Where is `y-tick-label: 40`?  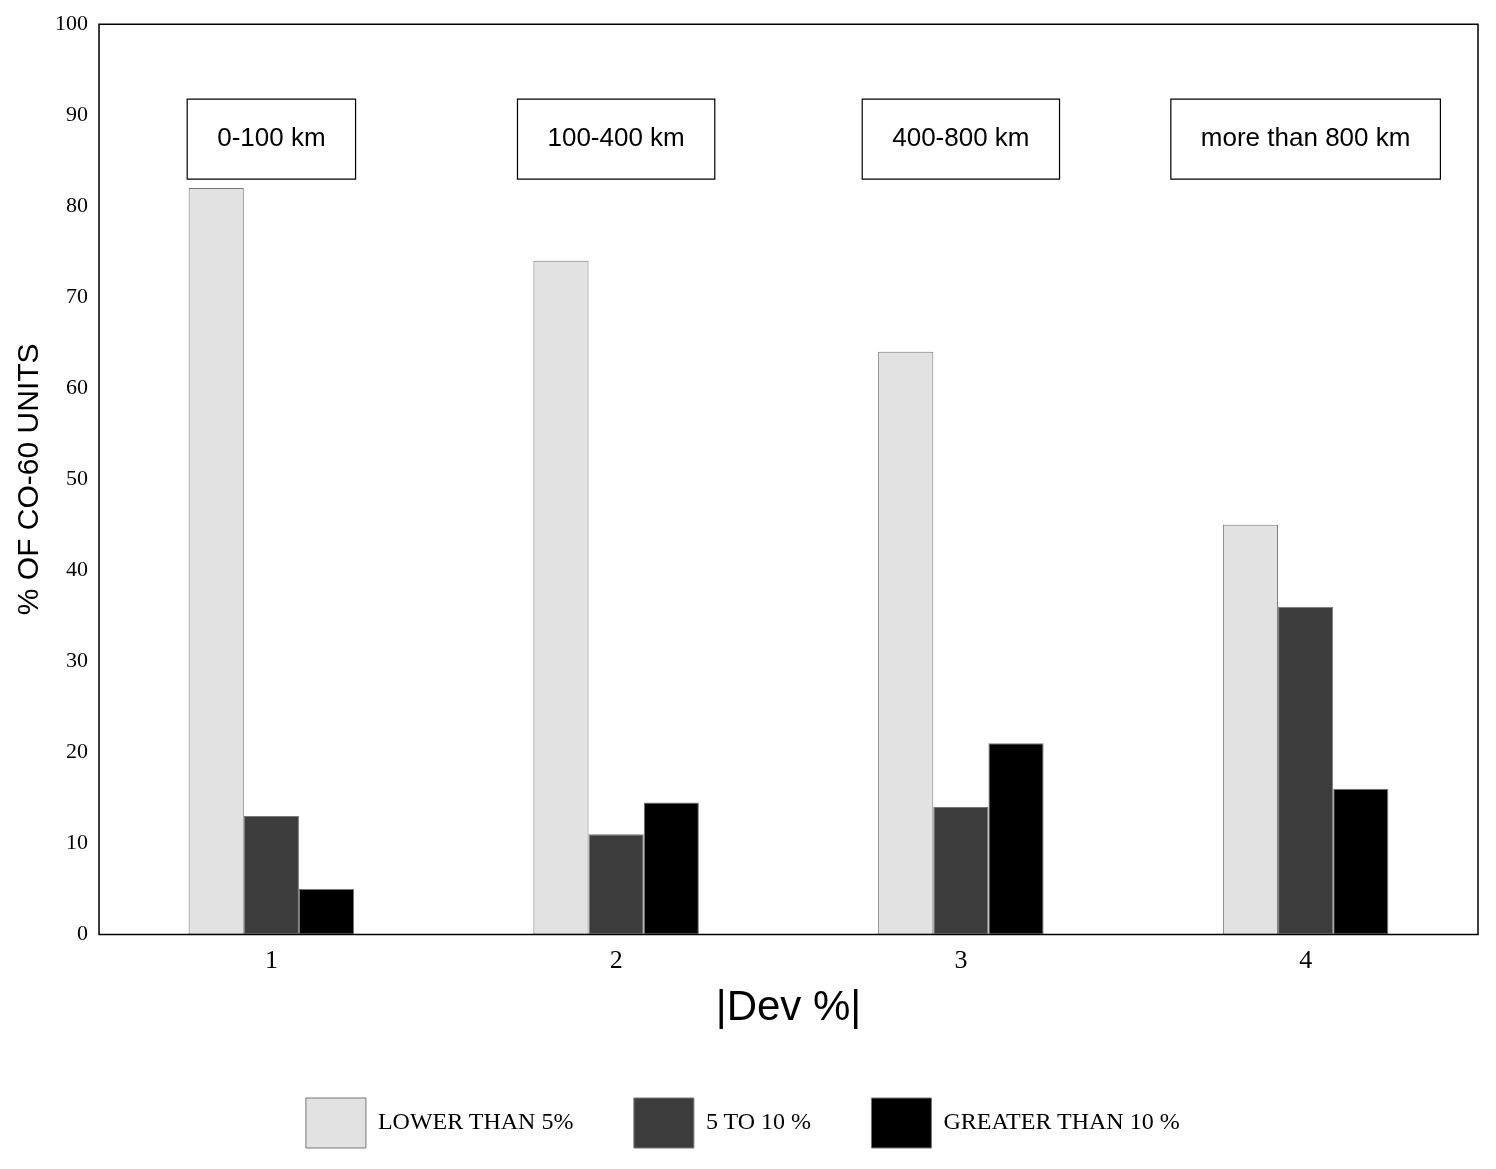
y-tick-label: 40 is located at coordinates (77, 569).